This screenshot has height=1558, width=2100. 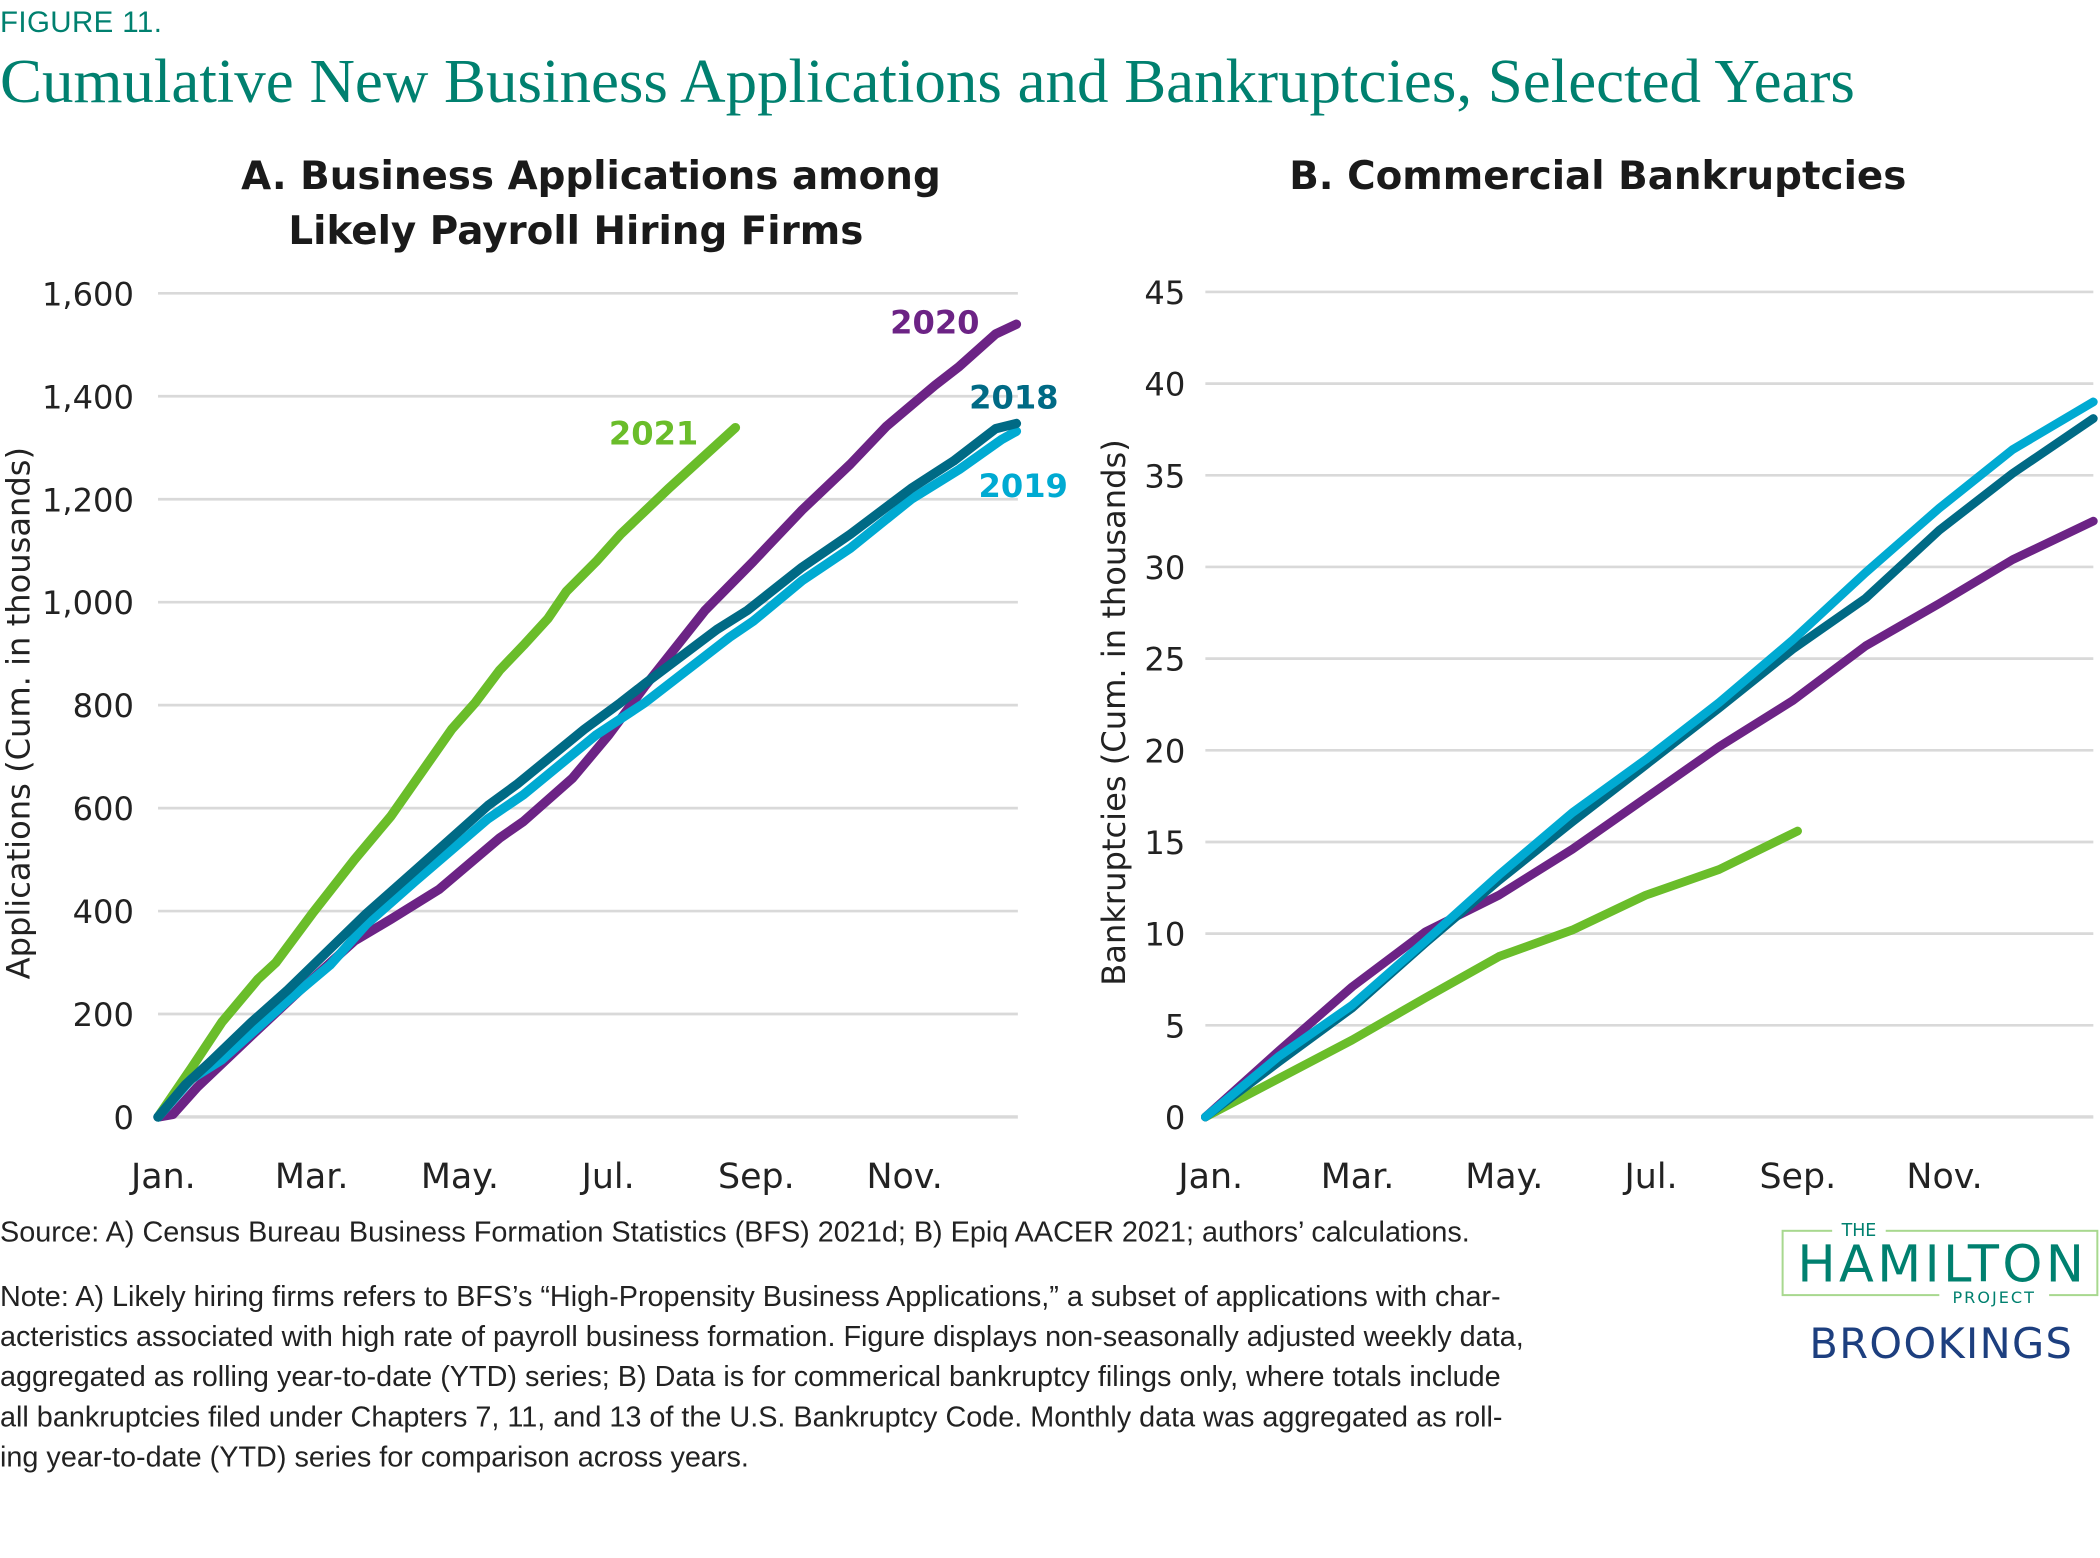 What do you see at coordinates (1114, 712) in the screenshot?
I see `y-axis-title: Bankruptcies (Cum. in thousands)` at bounding box center [1114, 712].